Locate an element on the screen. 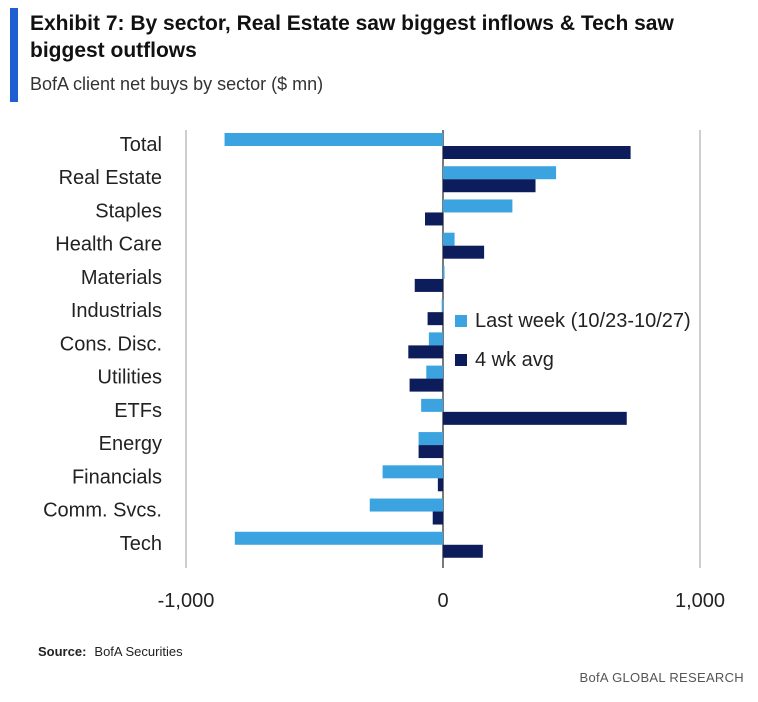 This screenshot has width=758, height=702. category-label-9: Energy is located at coordinates (130, 444).